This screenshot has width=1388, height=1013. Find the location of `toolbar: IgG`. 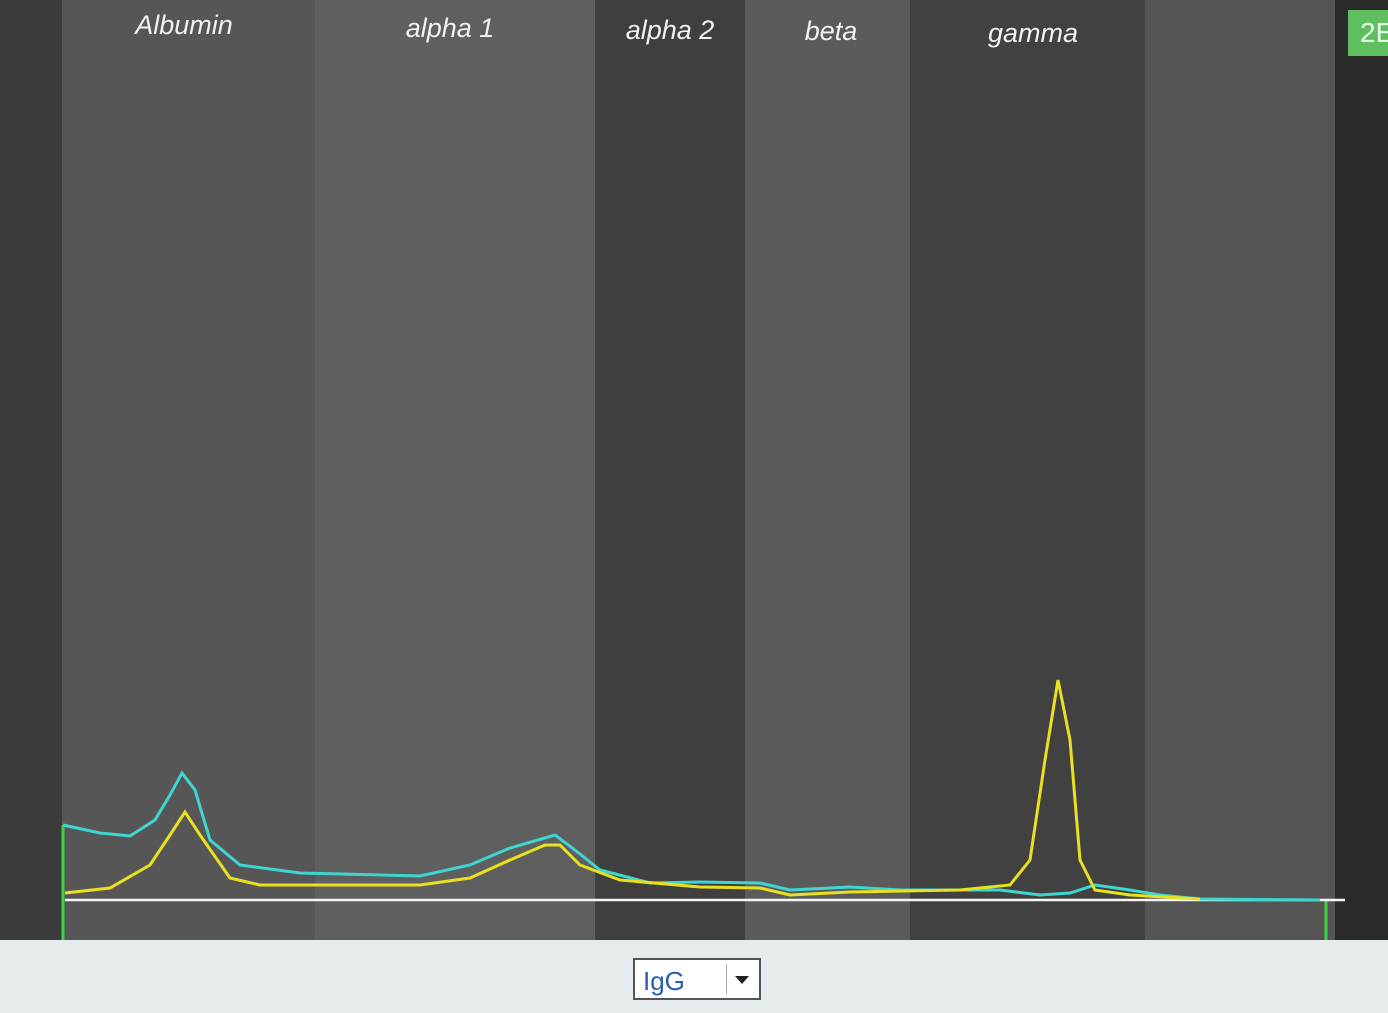

toolbar: IgG is located at coordinates (694, 976).